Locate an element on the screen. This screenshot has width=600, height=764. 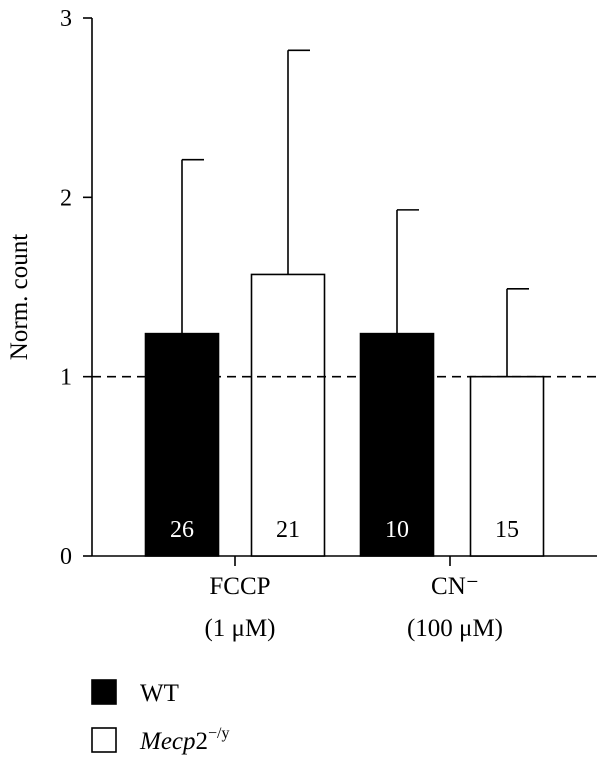
legend-label-0: WT is located at coordinates (159, 693).